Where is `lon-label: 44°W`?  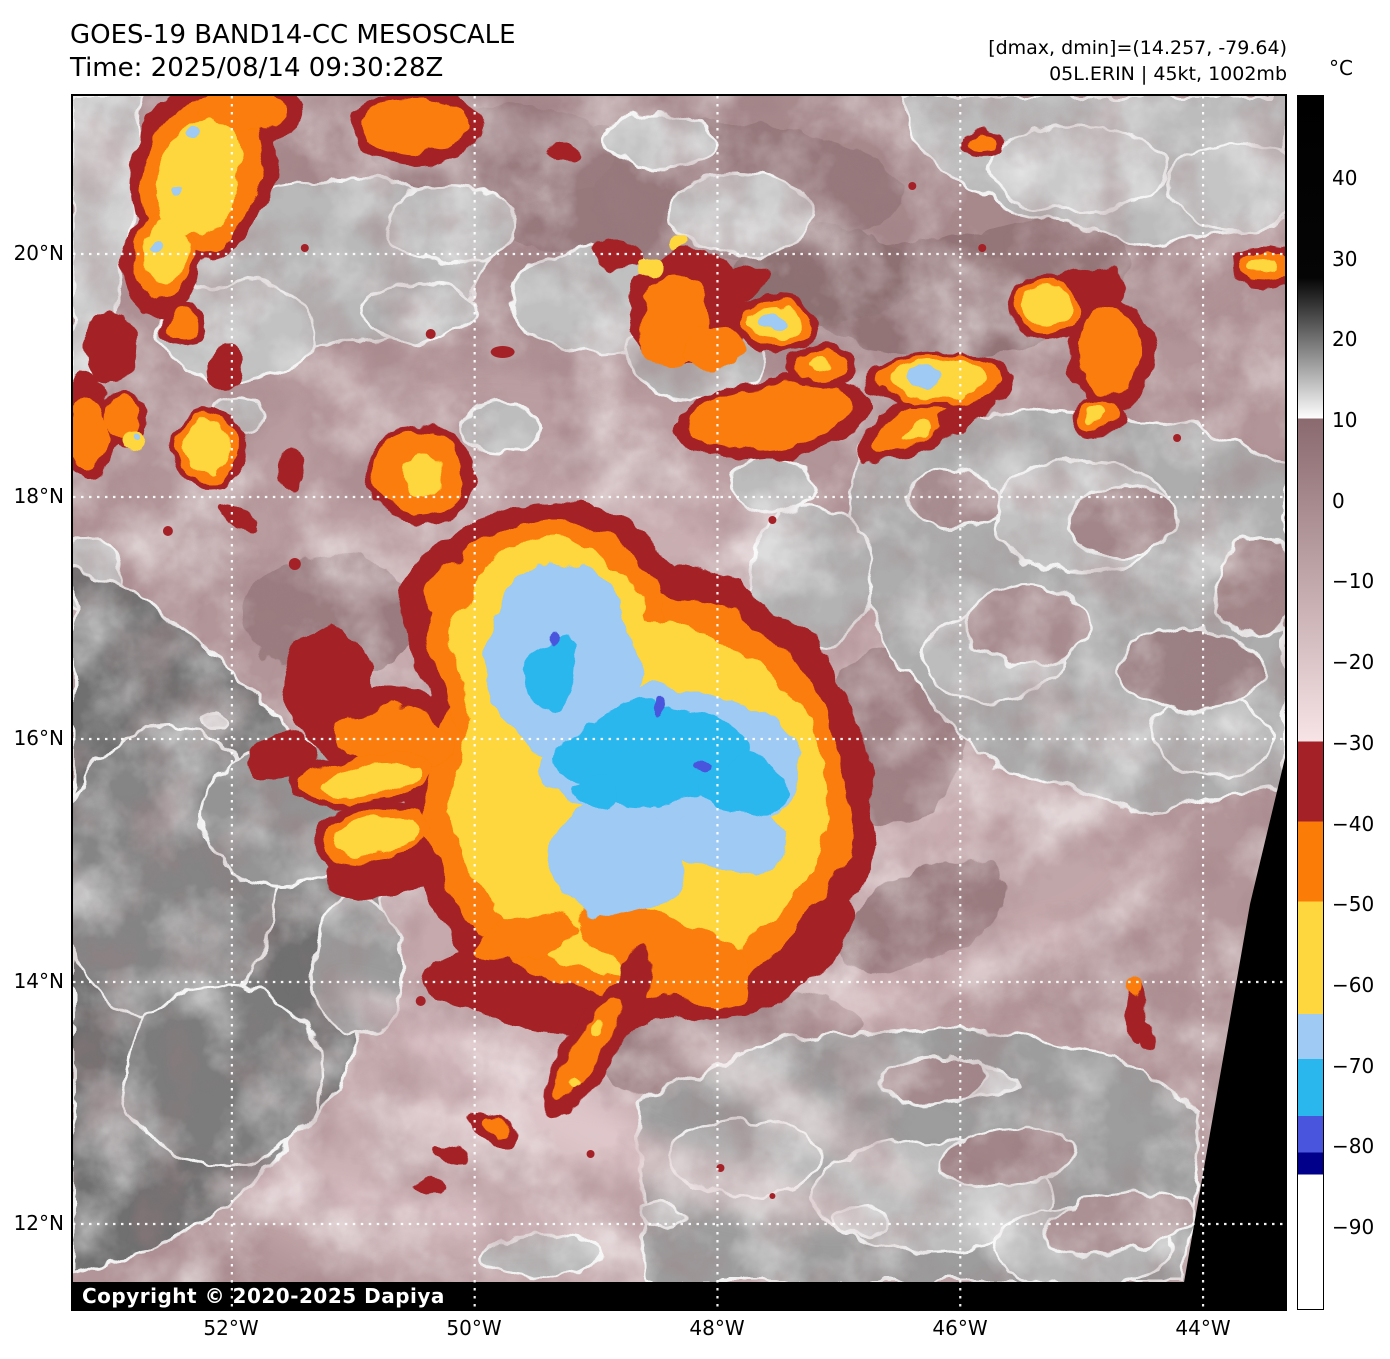
lon-label: 44°W is located at coordinates (1203, 1328).